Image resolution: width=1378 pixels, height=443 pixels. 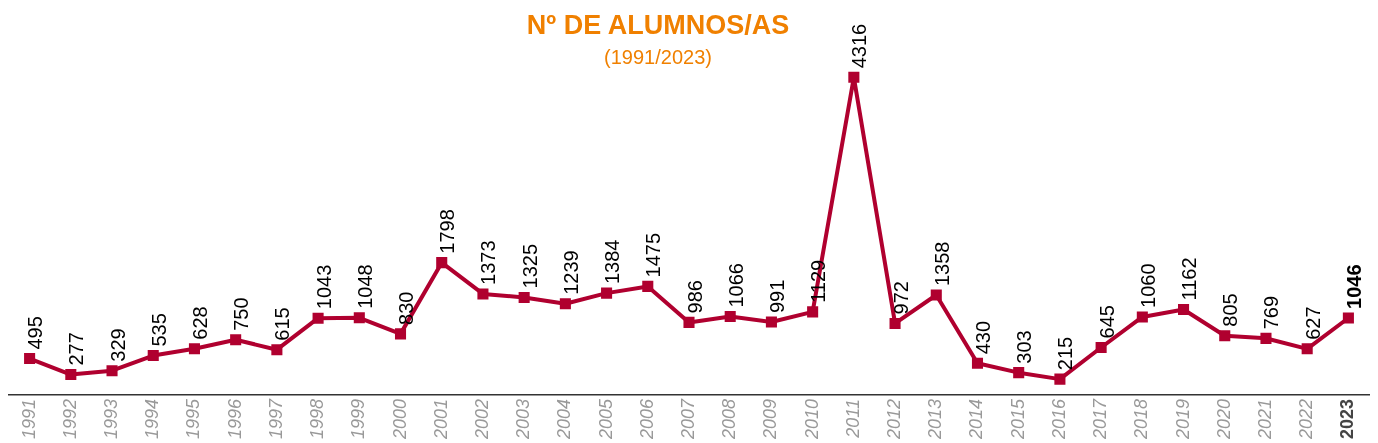 What do you see at coordinates (481, 419) in the screenshot?
I see `x-tick-label: 2002` at bounding box center [481, 419].